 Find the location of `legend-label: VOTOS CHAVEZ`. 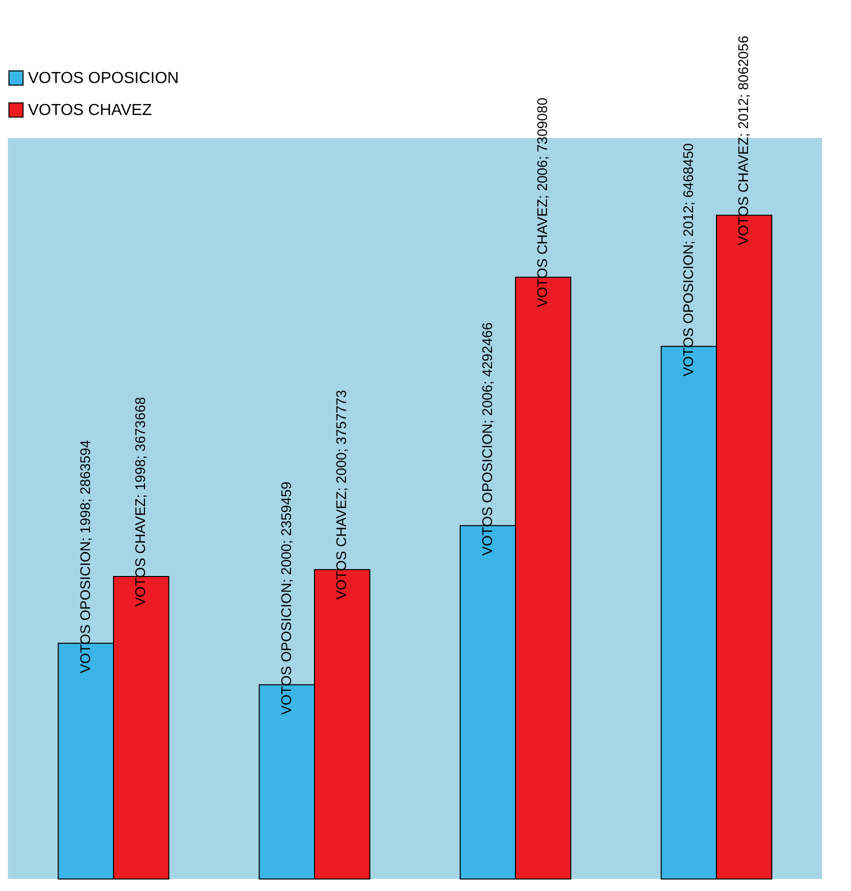

legend-label: VOTOS CHAVEZ is located at coordinates (90, 110).